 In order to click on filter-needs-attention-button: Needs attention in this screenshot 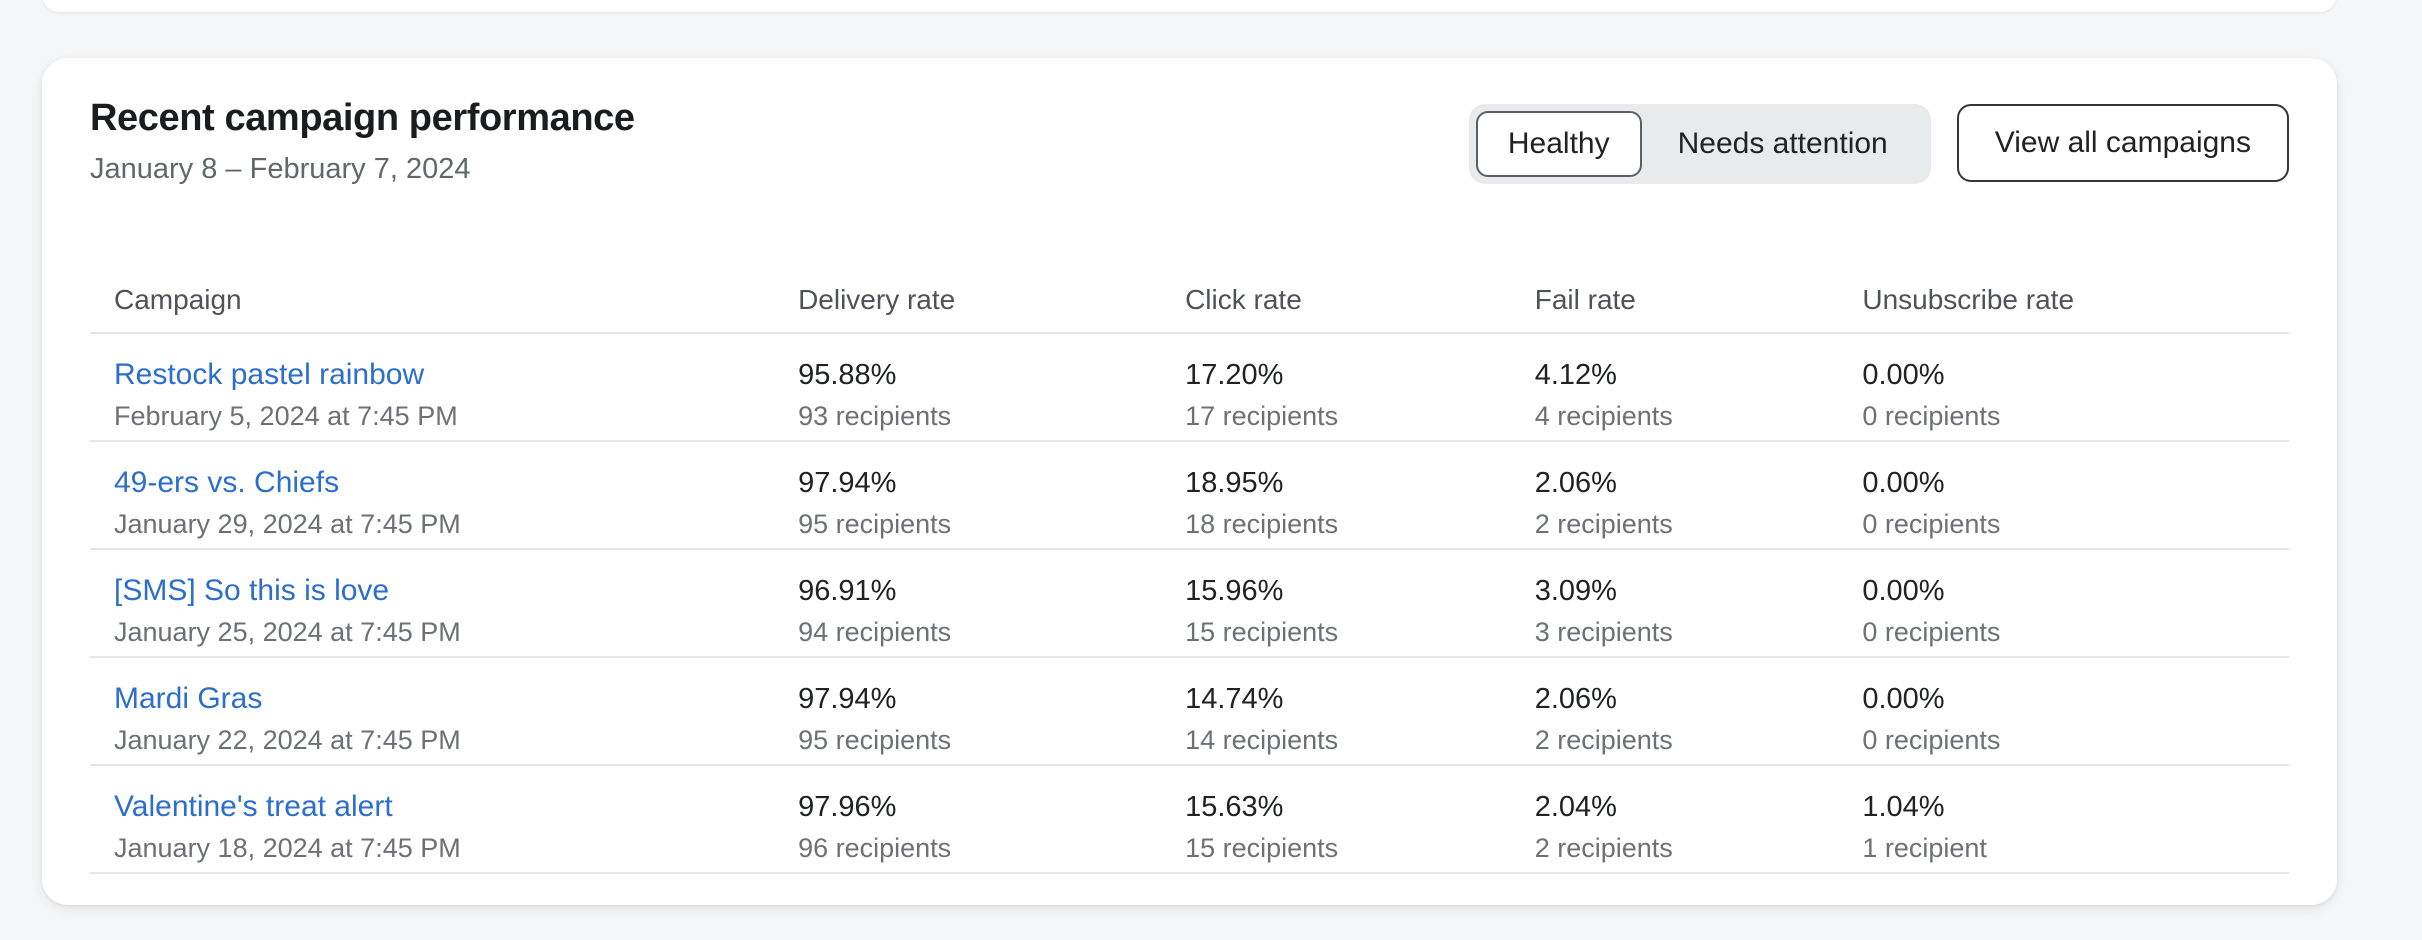, I will do `click(1783, 144)`.